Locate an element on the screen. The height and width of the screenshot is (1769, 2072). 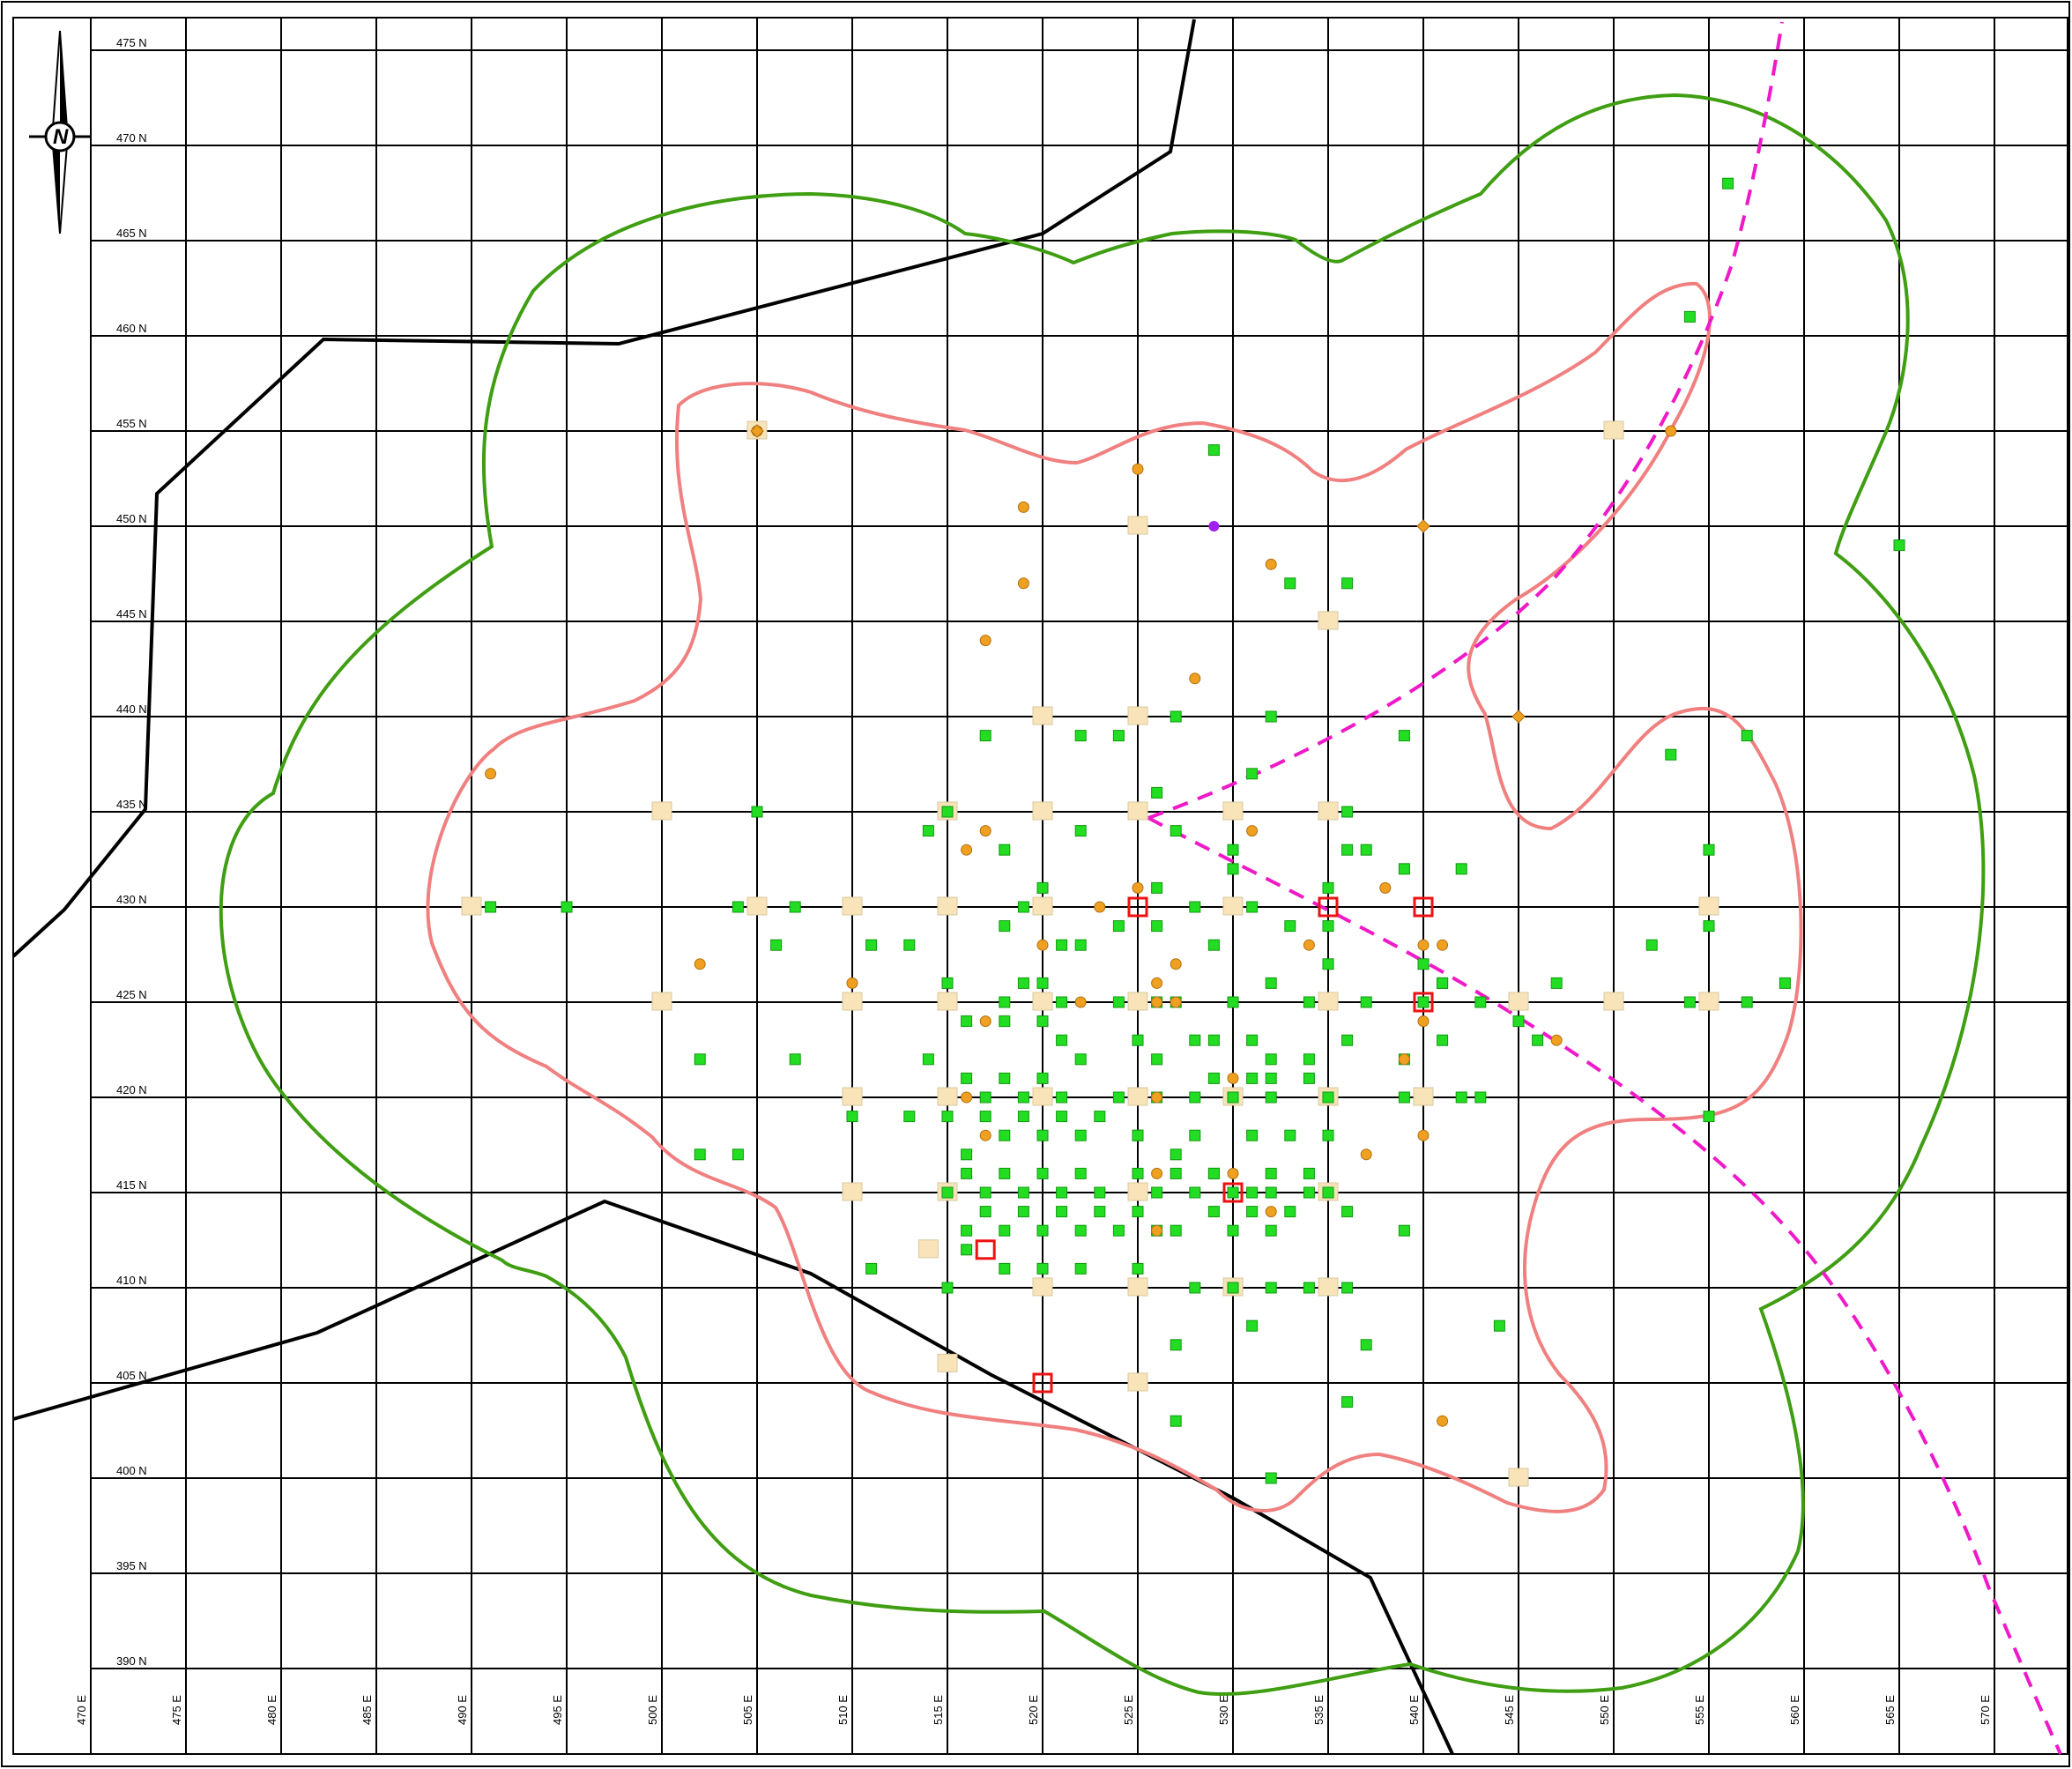
northing-label: 435 N is located at coordinates (131, 804).